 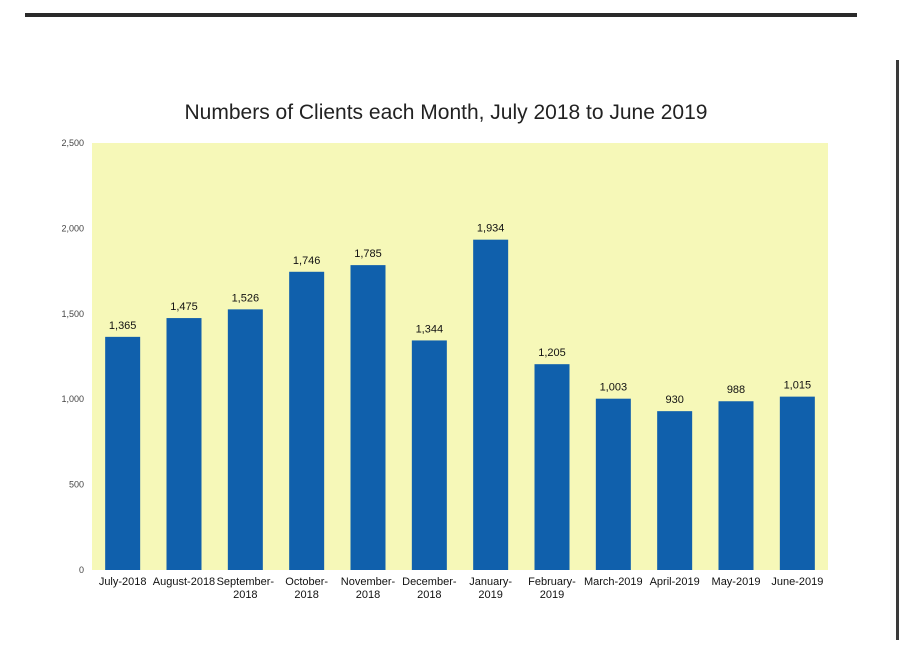 I want to click on data-label: 1,934, so click(x=491, y=229).